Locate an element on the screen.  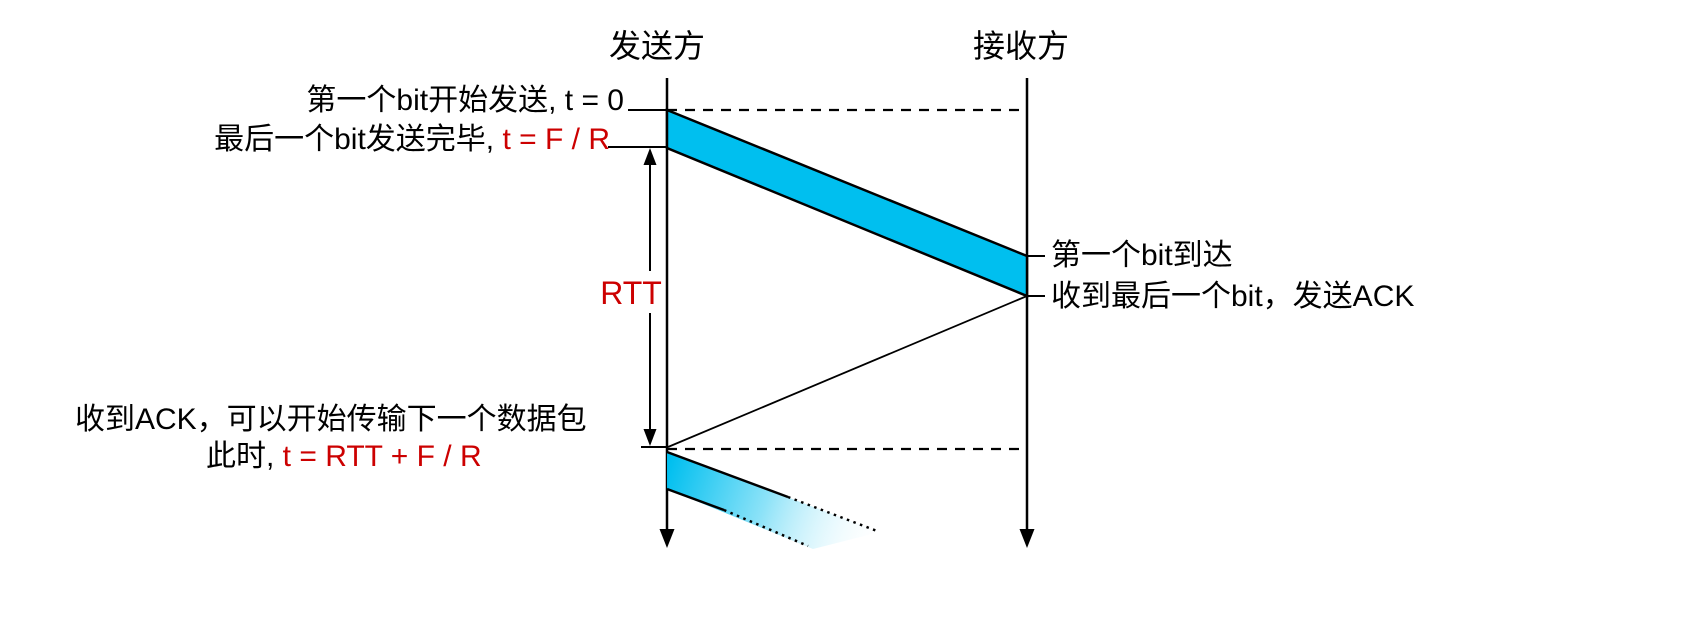
next-packet-parallelogram is located at coordinates (773, 500).